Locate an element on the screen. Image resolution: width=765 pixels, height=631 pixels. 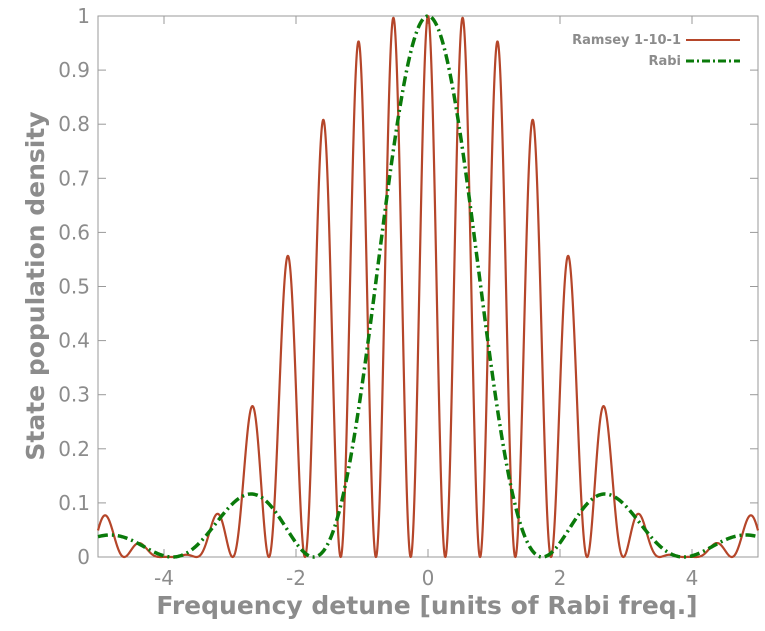
y-tick-label: 0.8 is located at coordinates (74, 124).